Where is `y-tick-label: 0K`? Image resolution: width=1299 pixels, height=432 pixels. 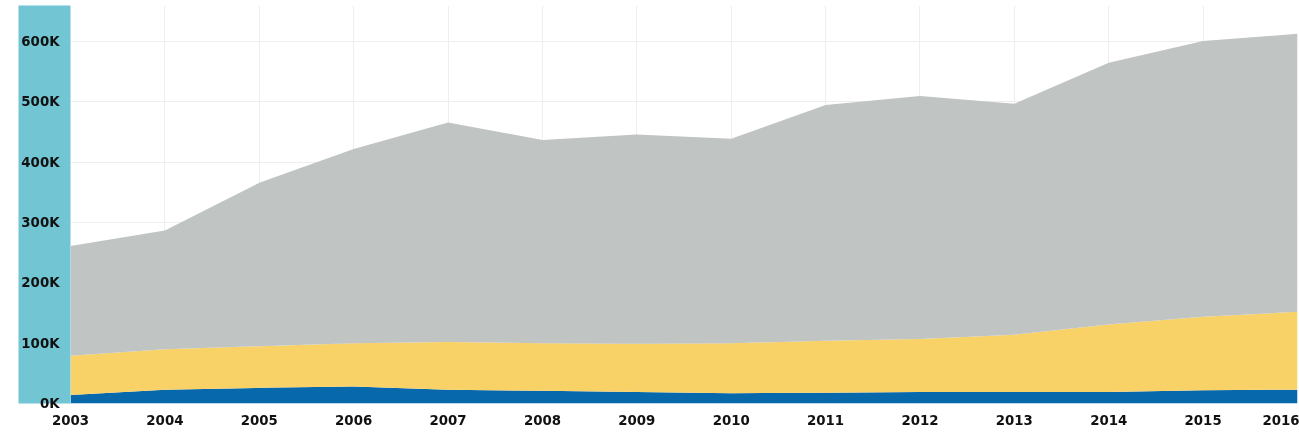 y-tick-label: 0K is located at coordinates (50, 403).